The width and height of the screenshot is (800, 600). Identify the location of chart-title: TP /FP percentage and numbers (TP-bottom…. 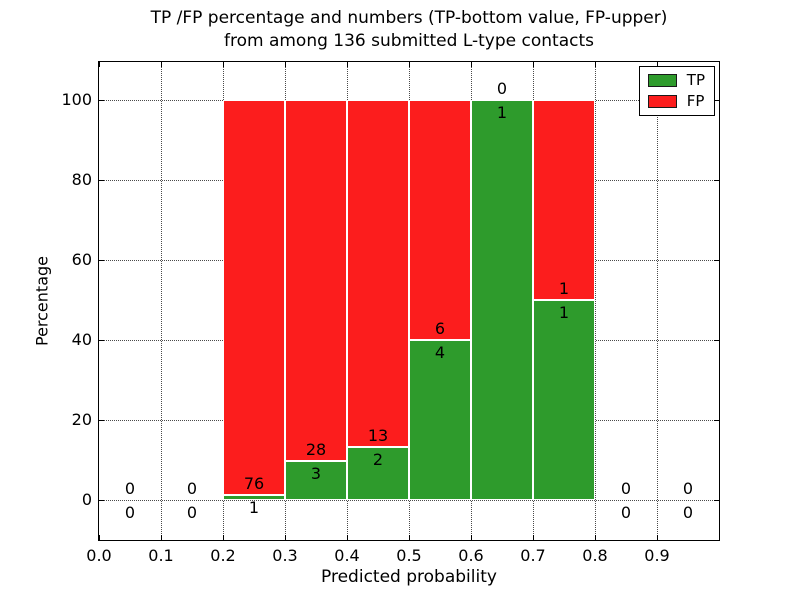
(409, 30).